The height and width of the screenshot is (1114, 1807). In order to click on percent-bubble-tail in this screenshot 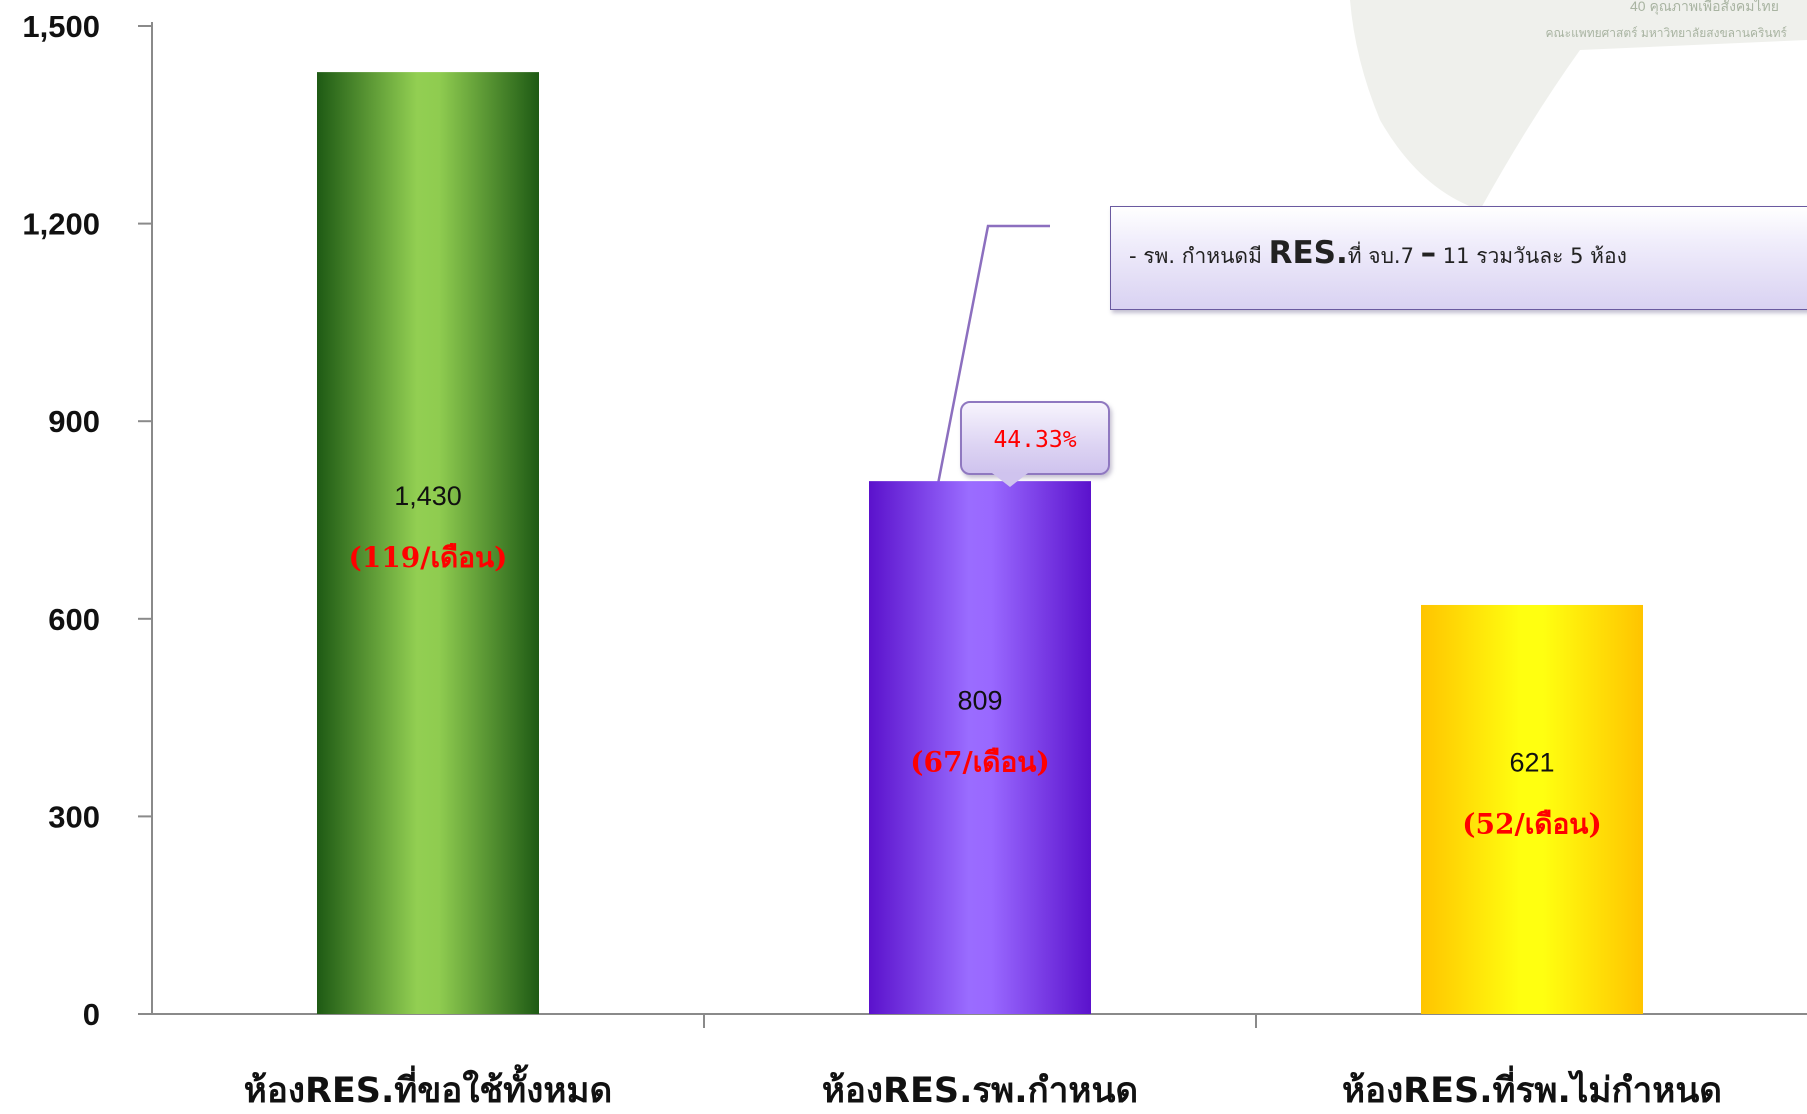, I will do `click(1010, 480)`.